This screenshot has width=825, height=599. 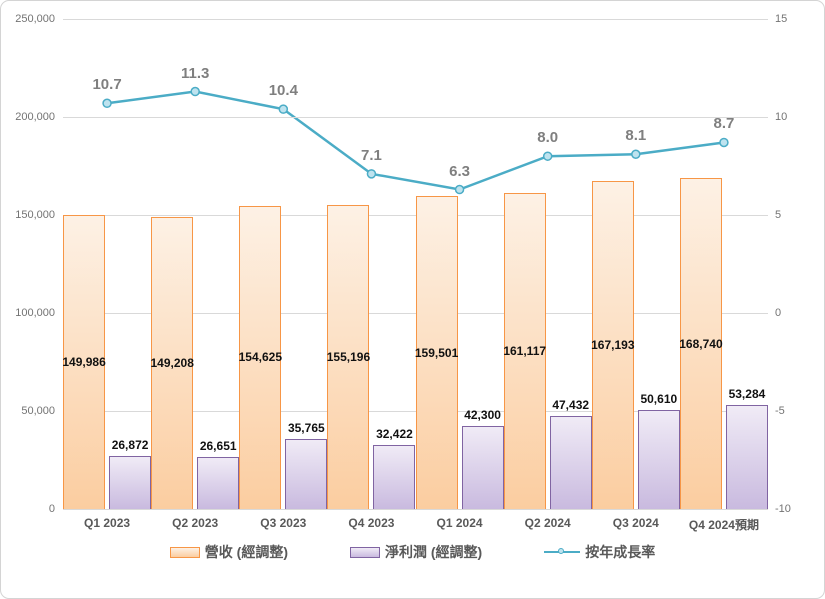 I want to click on revenue-data-label: 159,501, so click(x=436, y=352).